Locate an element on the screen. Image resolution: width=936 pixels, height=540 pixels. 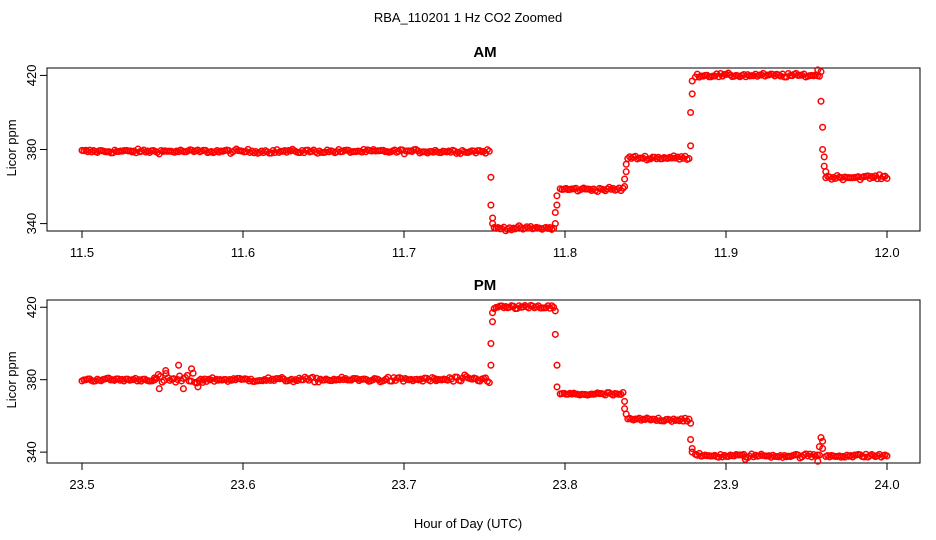
am-x-axis: 11.5 11.6 11.7 11.8 11.9 12.0 is located at coordinates (485, 245).